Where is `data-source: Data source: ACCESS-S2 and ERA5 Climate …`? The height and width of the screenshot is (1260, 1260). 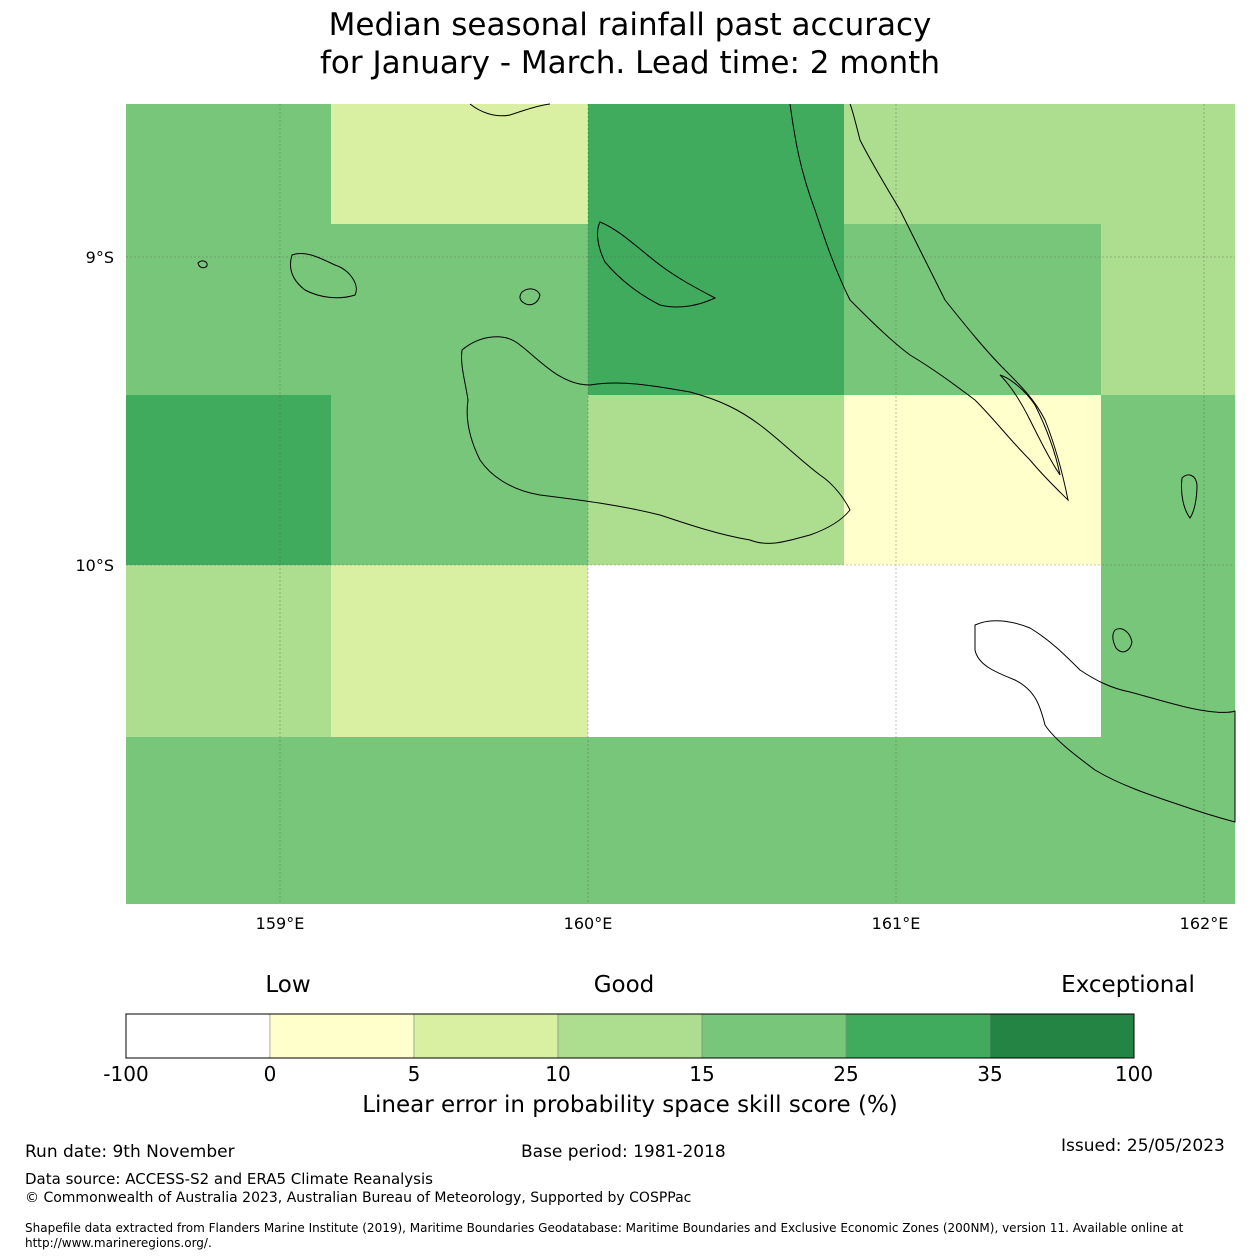
data-source: Data source: ACCESS-S2 and ERA5 Climate … is located at coordinates (229, 1179).